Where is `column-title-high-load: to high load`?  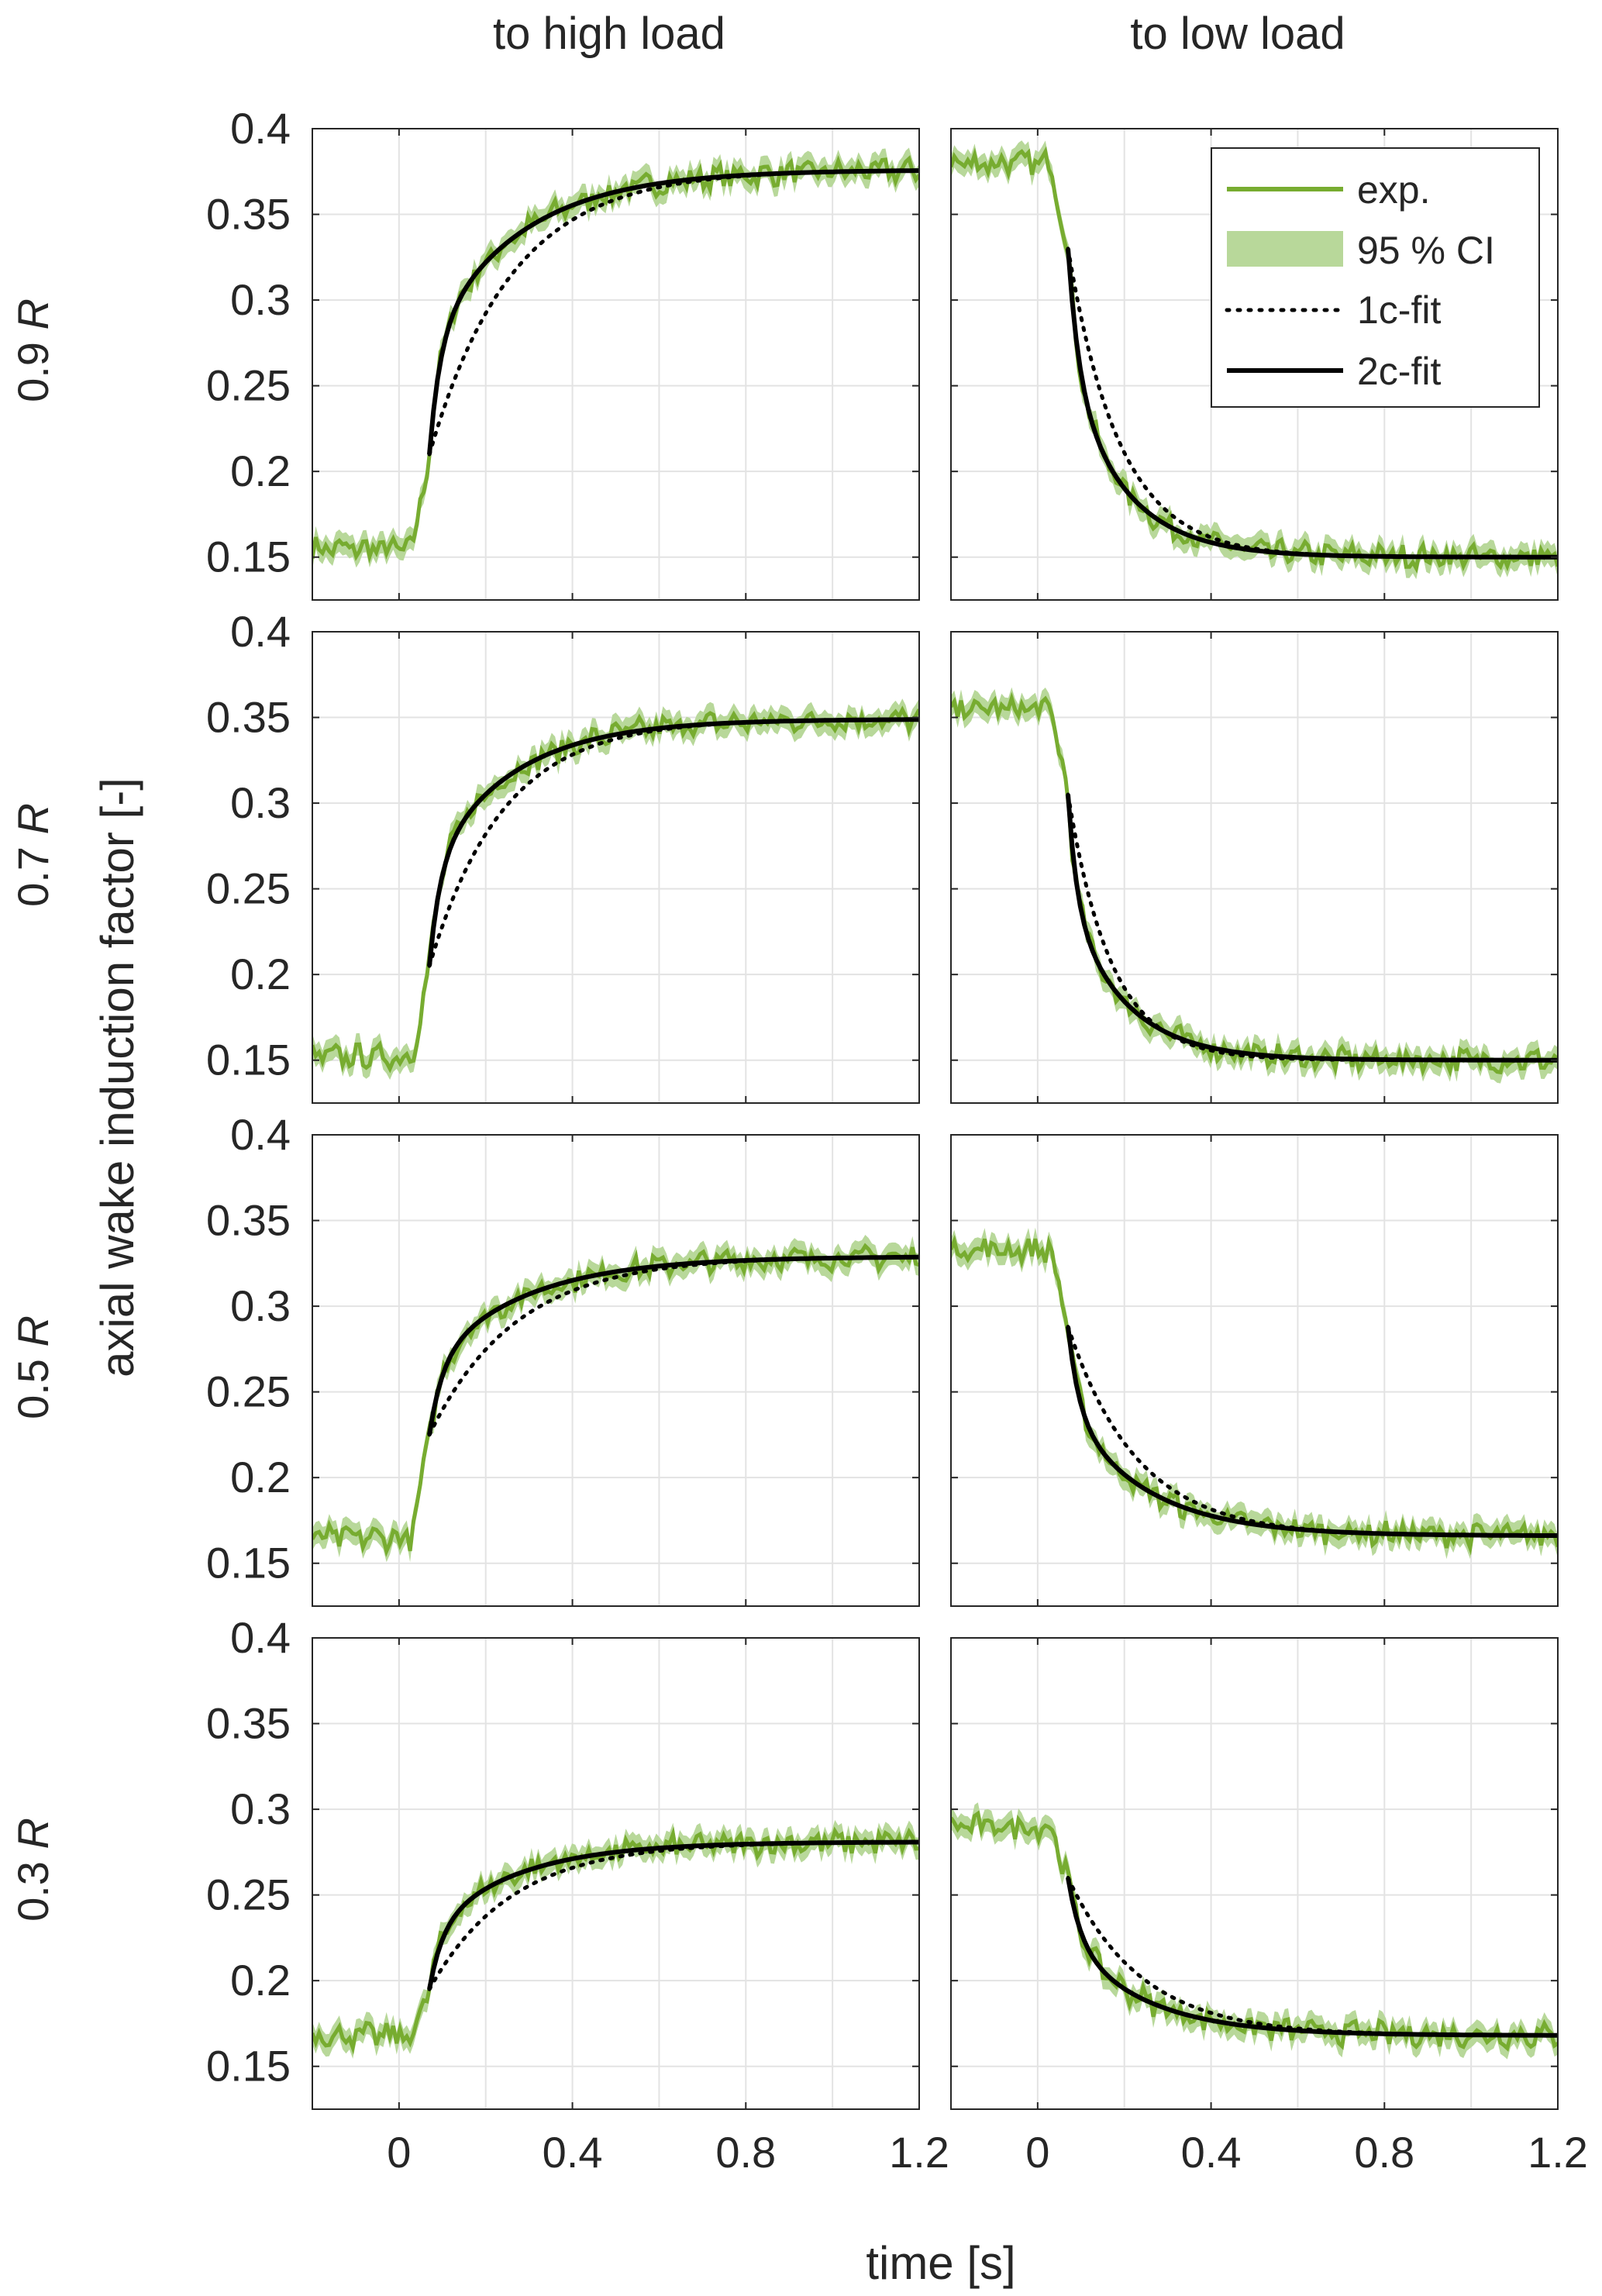 column-title-high-load: to high load is located at coordinates (609, 34).